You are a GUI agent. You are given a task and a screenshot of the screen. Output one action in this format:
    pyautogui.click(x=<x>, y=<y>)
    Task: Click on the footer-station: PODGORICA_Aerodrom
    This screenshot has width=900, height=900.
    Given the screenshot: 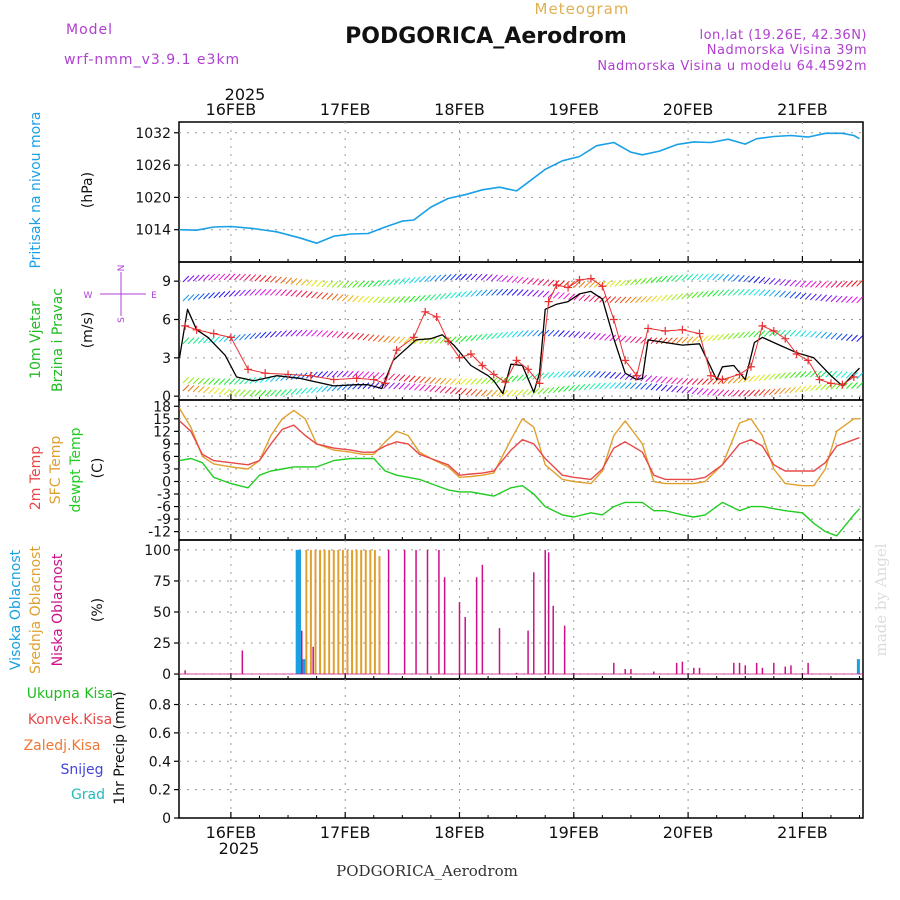 What is the action you would take?
    pyautogui.click(x=427, y=871)
    